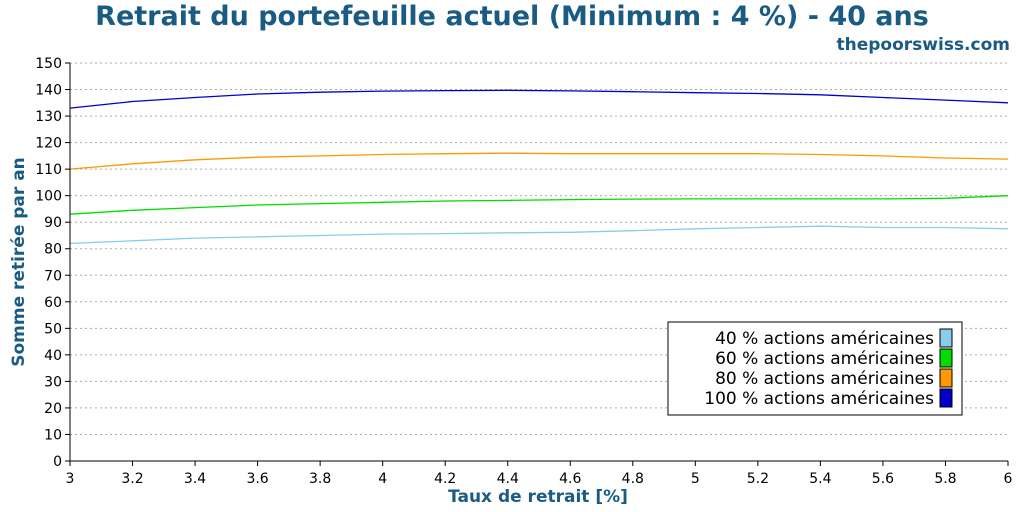  I want to click on chart-subtitle: thepoorswiss.com, so click(923, 45).